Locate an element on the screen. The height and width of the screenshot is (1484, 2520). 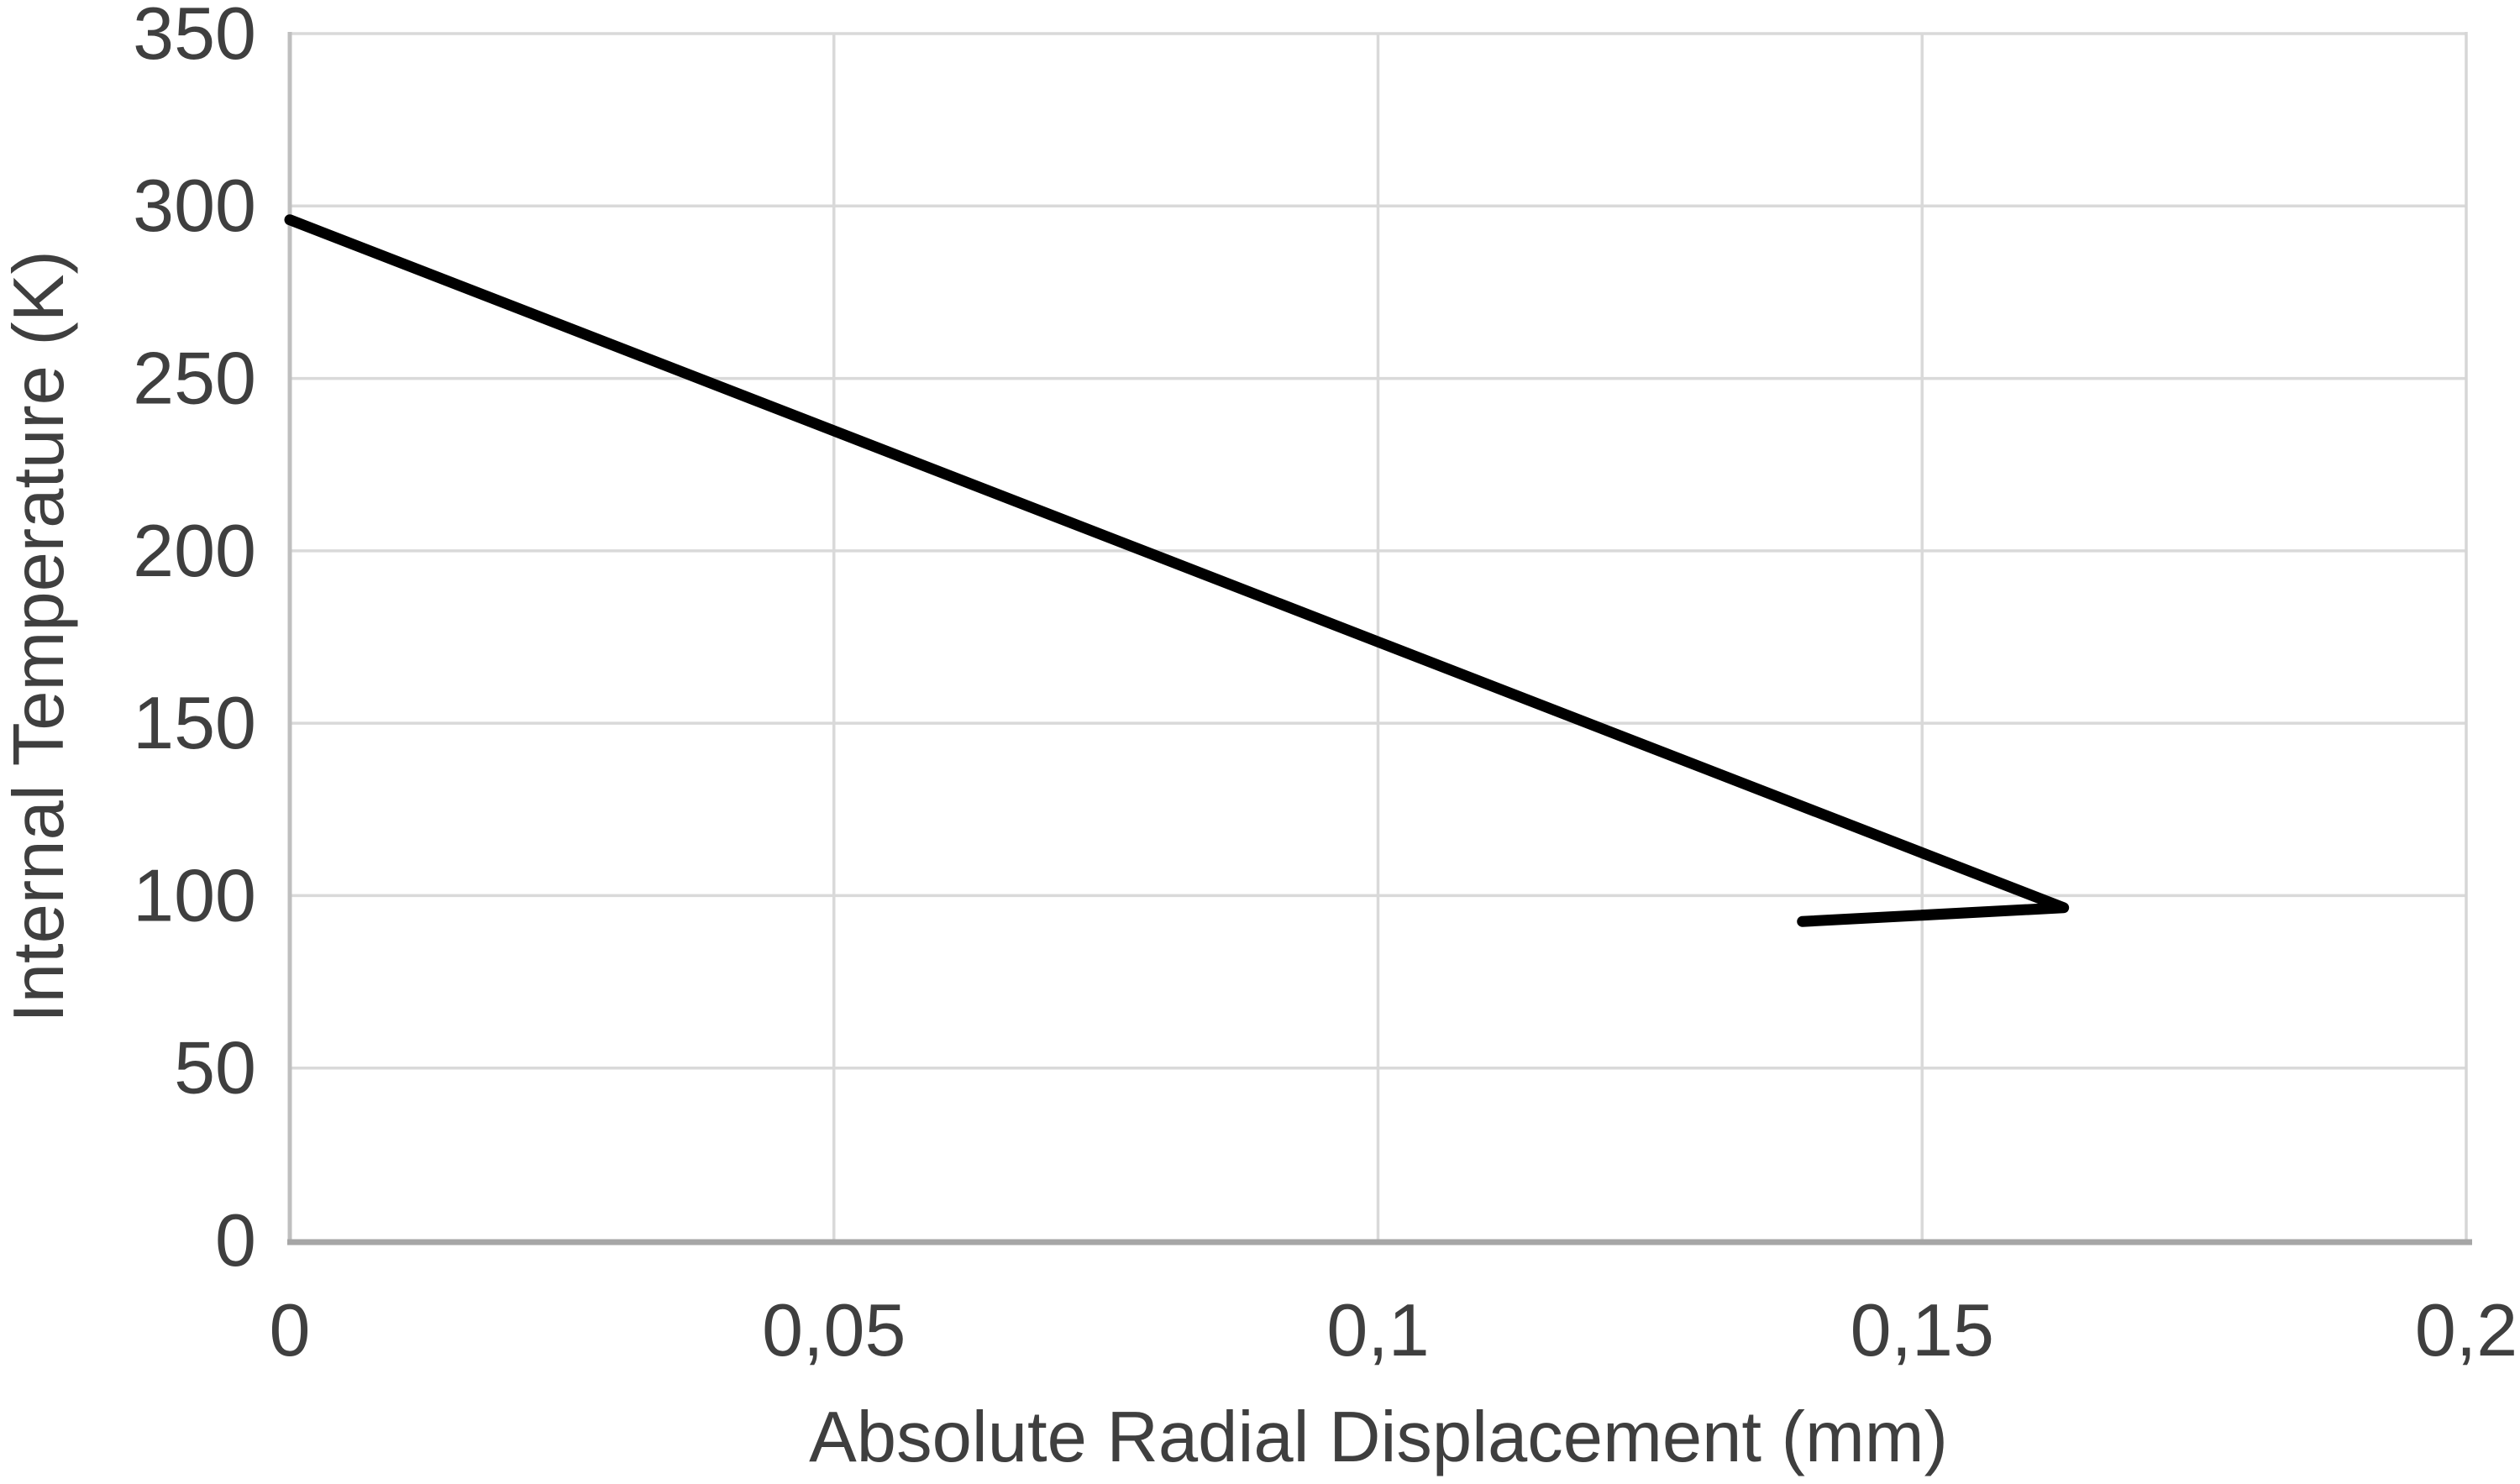
y-tick-label: 150 is located at coordinates (194, 723).